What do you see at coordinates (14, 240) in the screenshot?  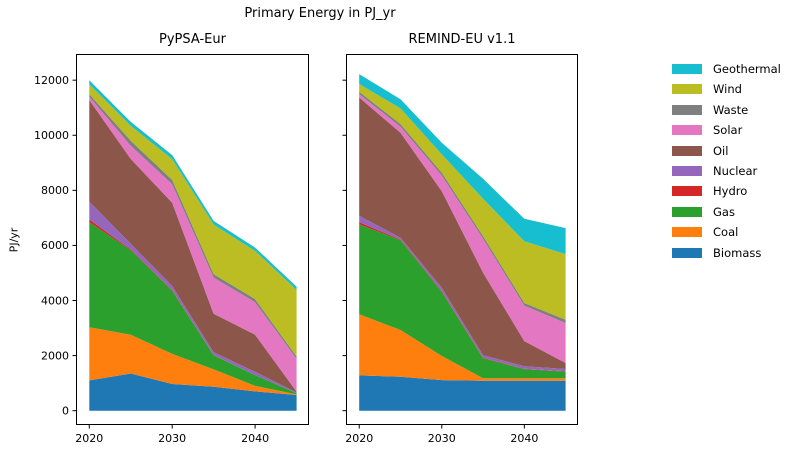 I see `y-axis-label: PJ/yr` at bounding box center [14, 240].